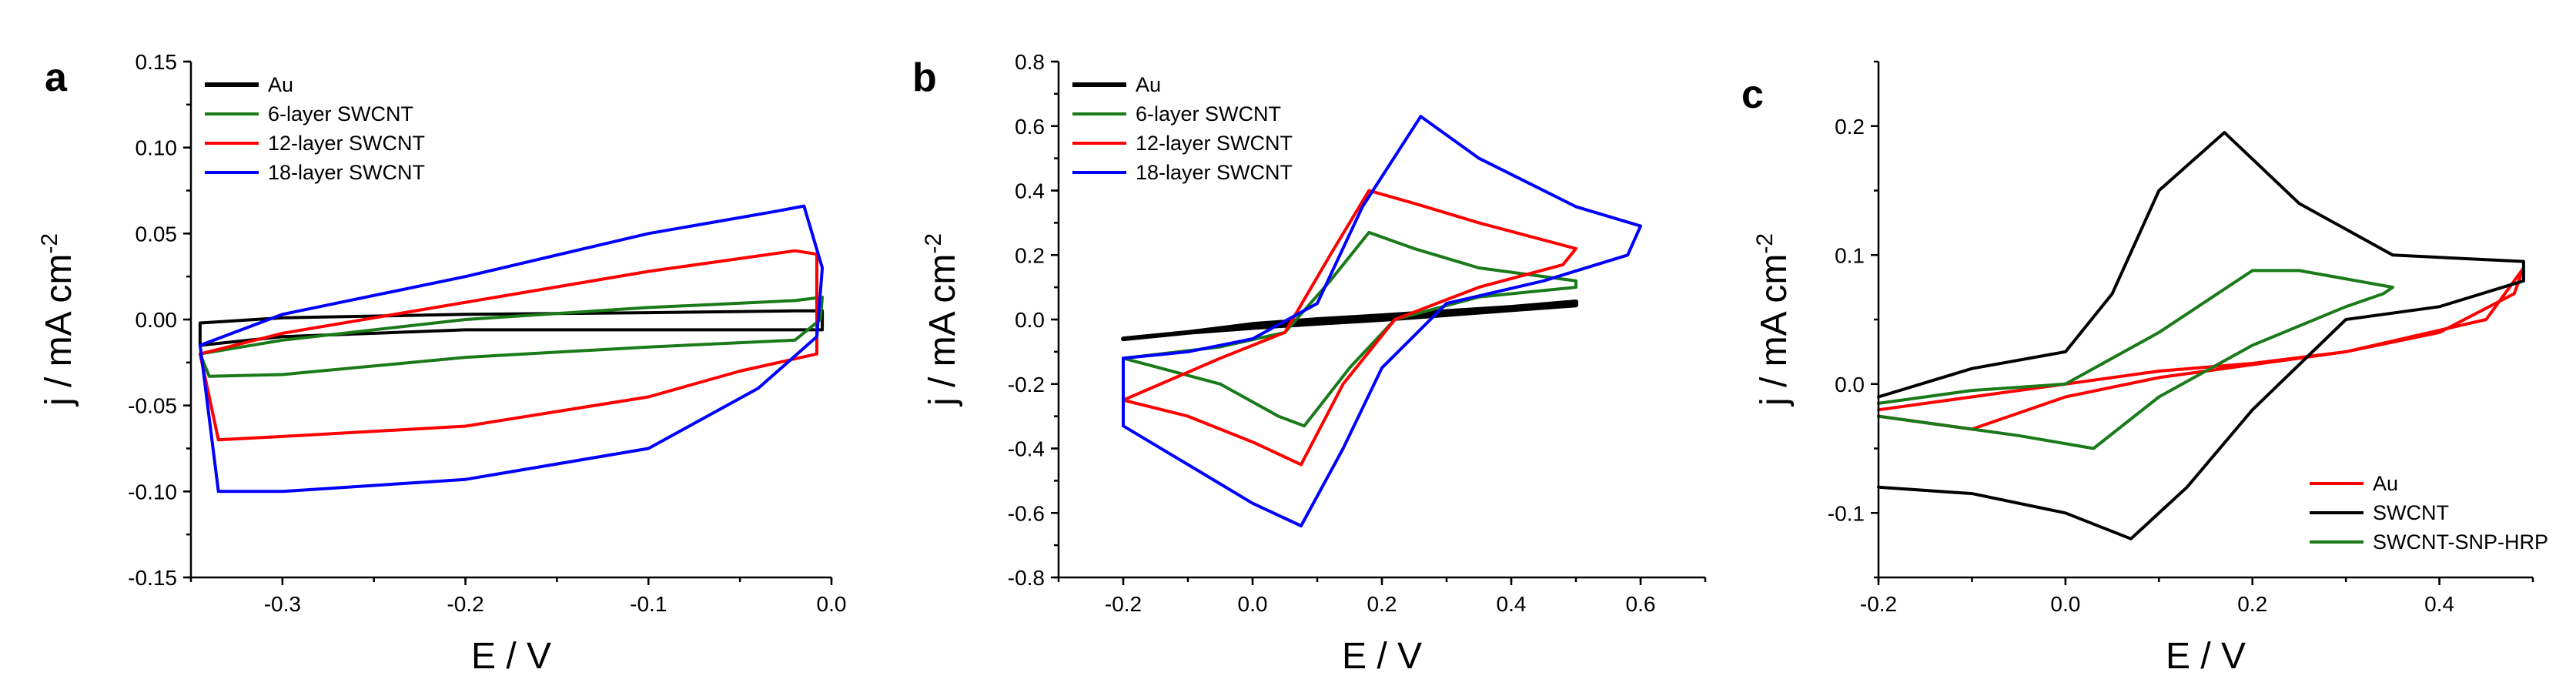 This screenshot has height=696, width=2576. I want to click on y-tick-label: -0.8, so click(1027, 578).